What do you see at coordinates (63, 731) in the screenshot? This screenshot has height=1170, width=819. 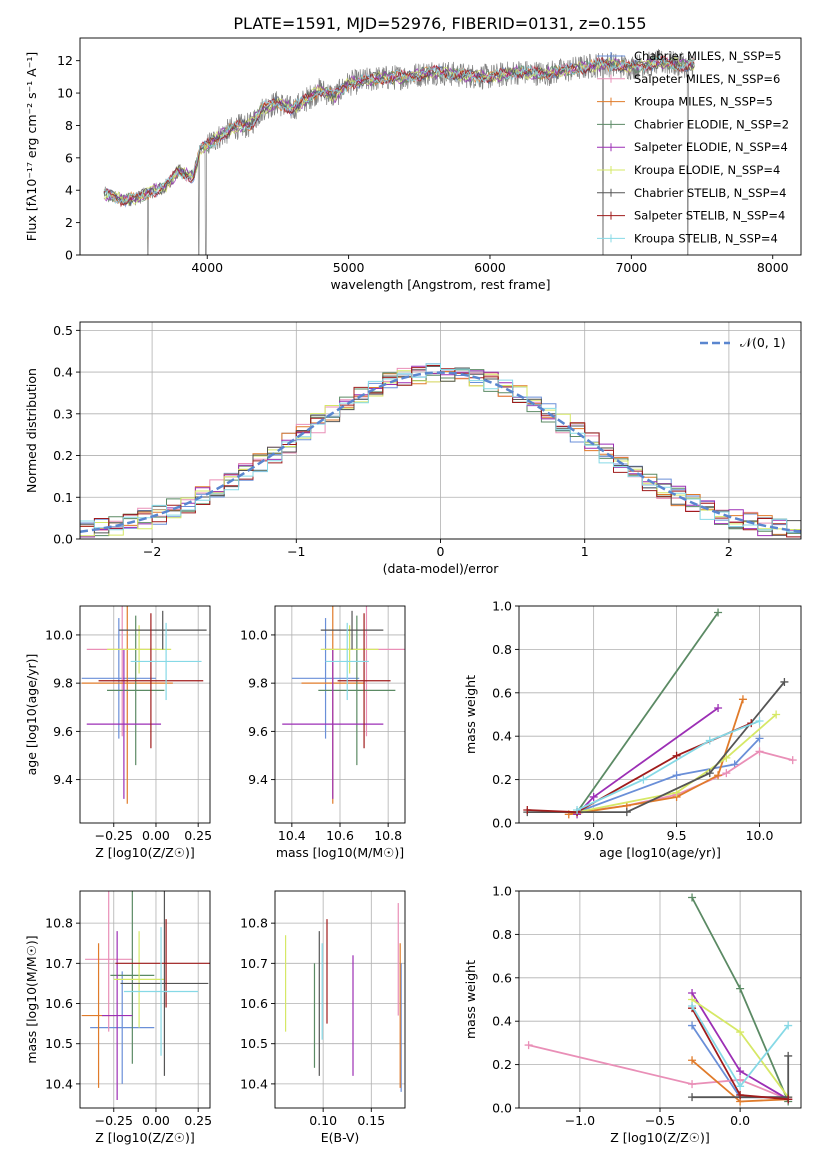 I see `y-tick-label: 9.6` at bounding box center [63, 731].